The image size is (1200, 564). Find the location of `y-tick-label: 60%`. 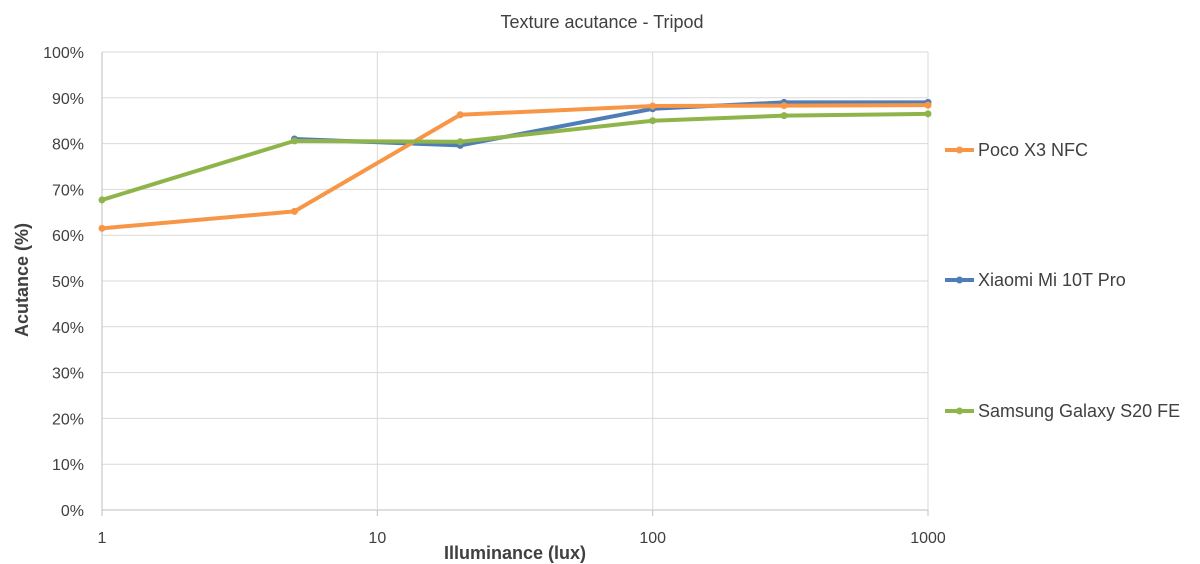

y-tick-label: 60% is located at coordinates (68, 236).